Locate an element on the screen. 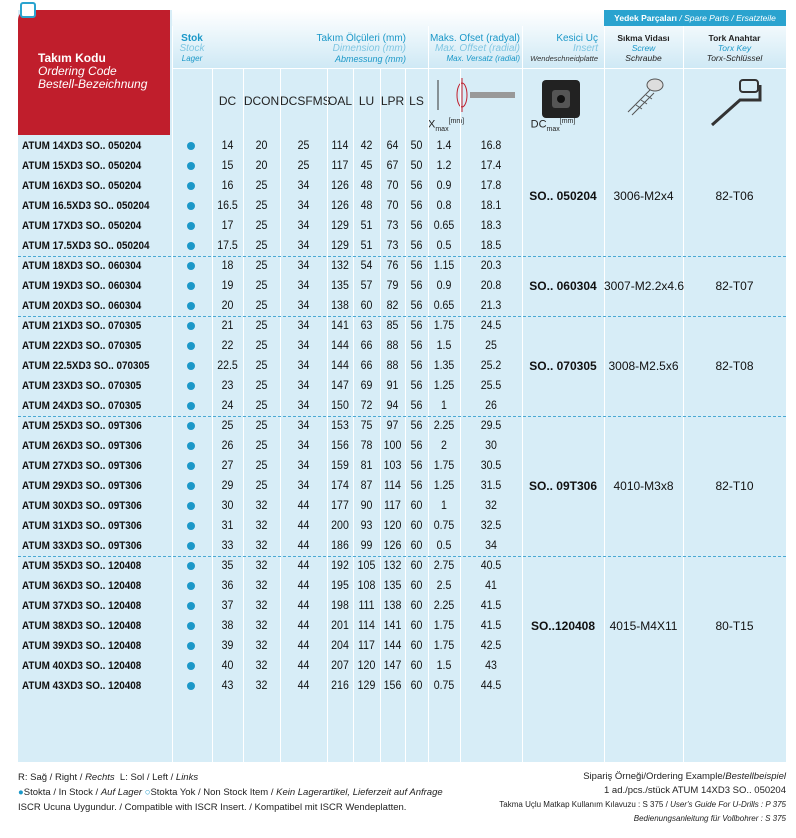  ft-text: Stokta / In Stock / is located at coordinates (61, 792).